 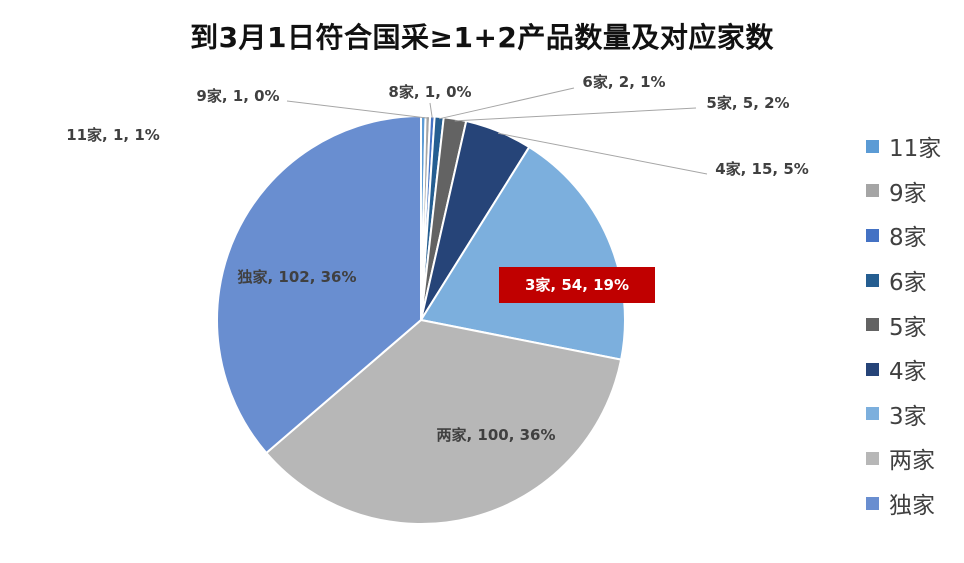 I want to click on highlight-label-box, so click(x=577, y=285).